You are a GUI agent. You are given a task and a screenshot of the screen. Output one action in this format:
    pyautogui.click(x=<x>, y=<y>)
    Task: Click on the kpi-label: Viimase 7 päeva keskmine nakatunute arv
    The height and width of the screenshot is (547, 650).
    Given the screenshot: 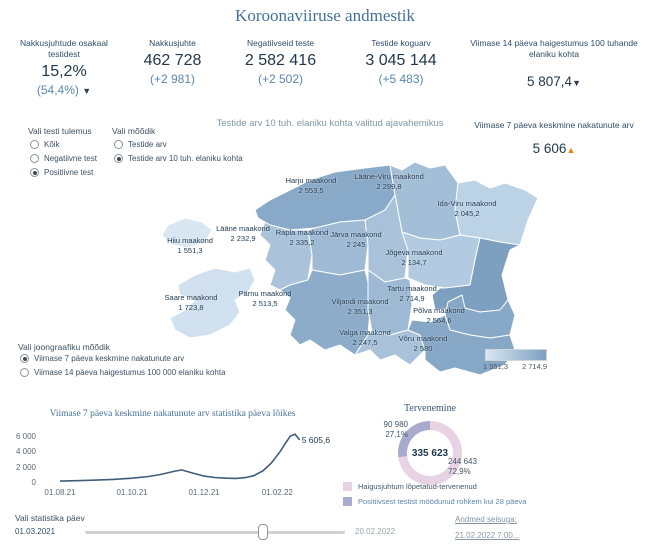 What is the action you would take?
    pyautogui.click(x=554, y=125)
    